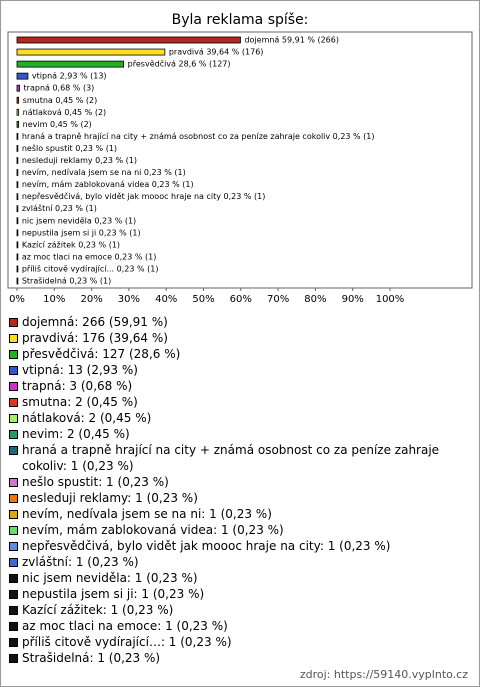  I want to click on legend-item: zvláštní: 1 (0,23 %), so click(235, 562).